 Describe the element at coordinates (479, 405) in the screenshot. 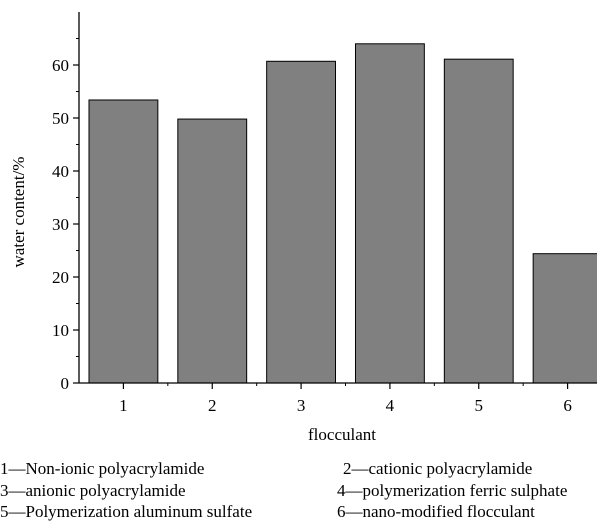

I see `x-tick-label-5: 5` at that location.